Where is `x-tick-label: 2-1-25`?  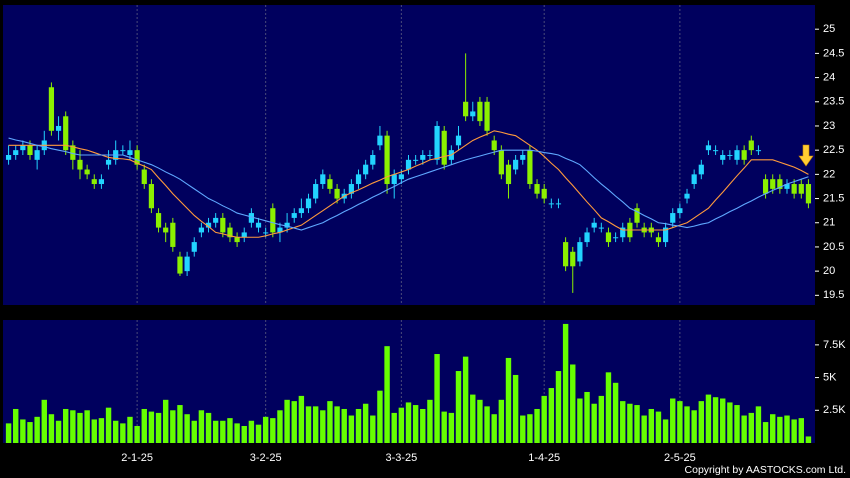 x-tick-label: 2-1-25 is located at coordinates (137, 458).